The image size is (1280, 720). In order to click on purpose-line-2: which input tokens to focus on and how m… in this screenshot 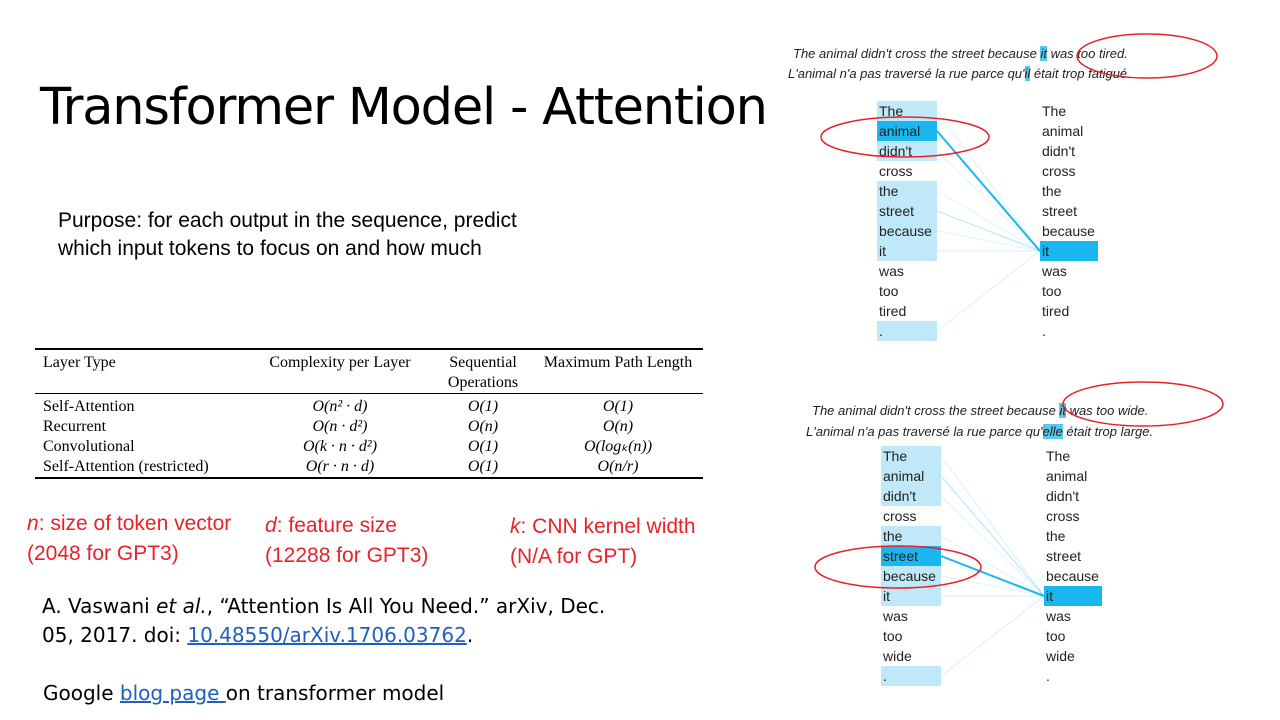, I will do `click(270, 248)`.